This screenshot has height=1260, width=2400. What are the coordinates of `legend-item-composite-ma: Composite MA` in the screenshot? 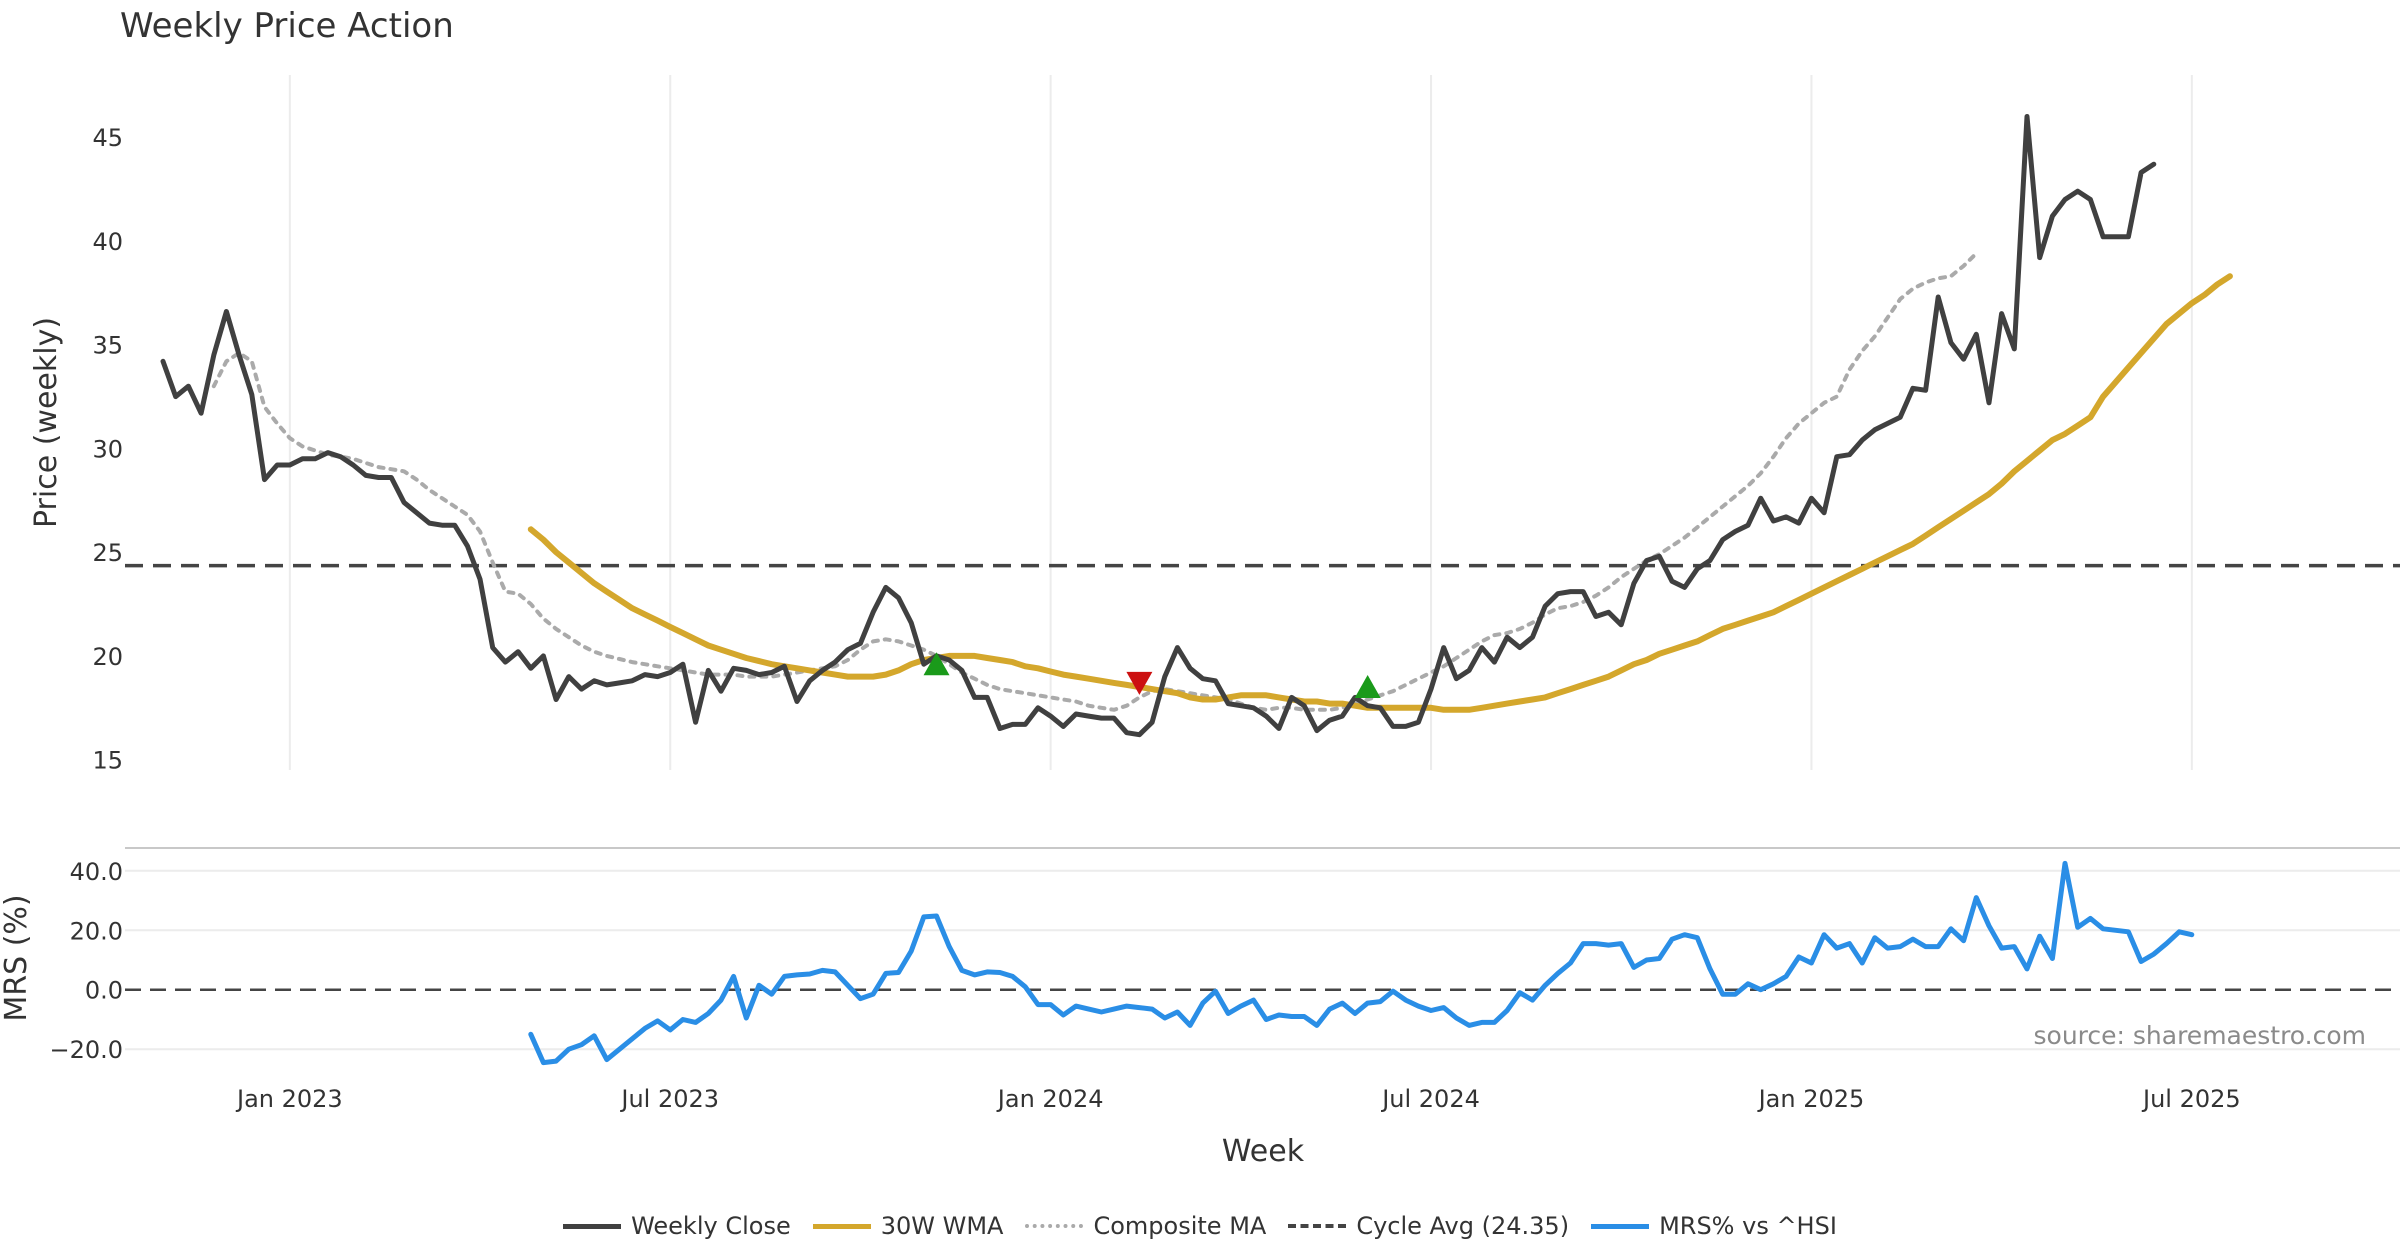 It's located at (1145, 1226).